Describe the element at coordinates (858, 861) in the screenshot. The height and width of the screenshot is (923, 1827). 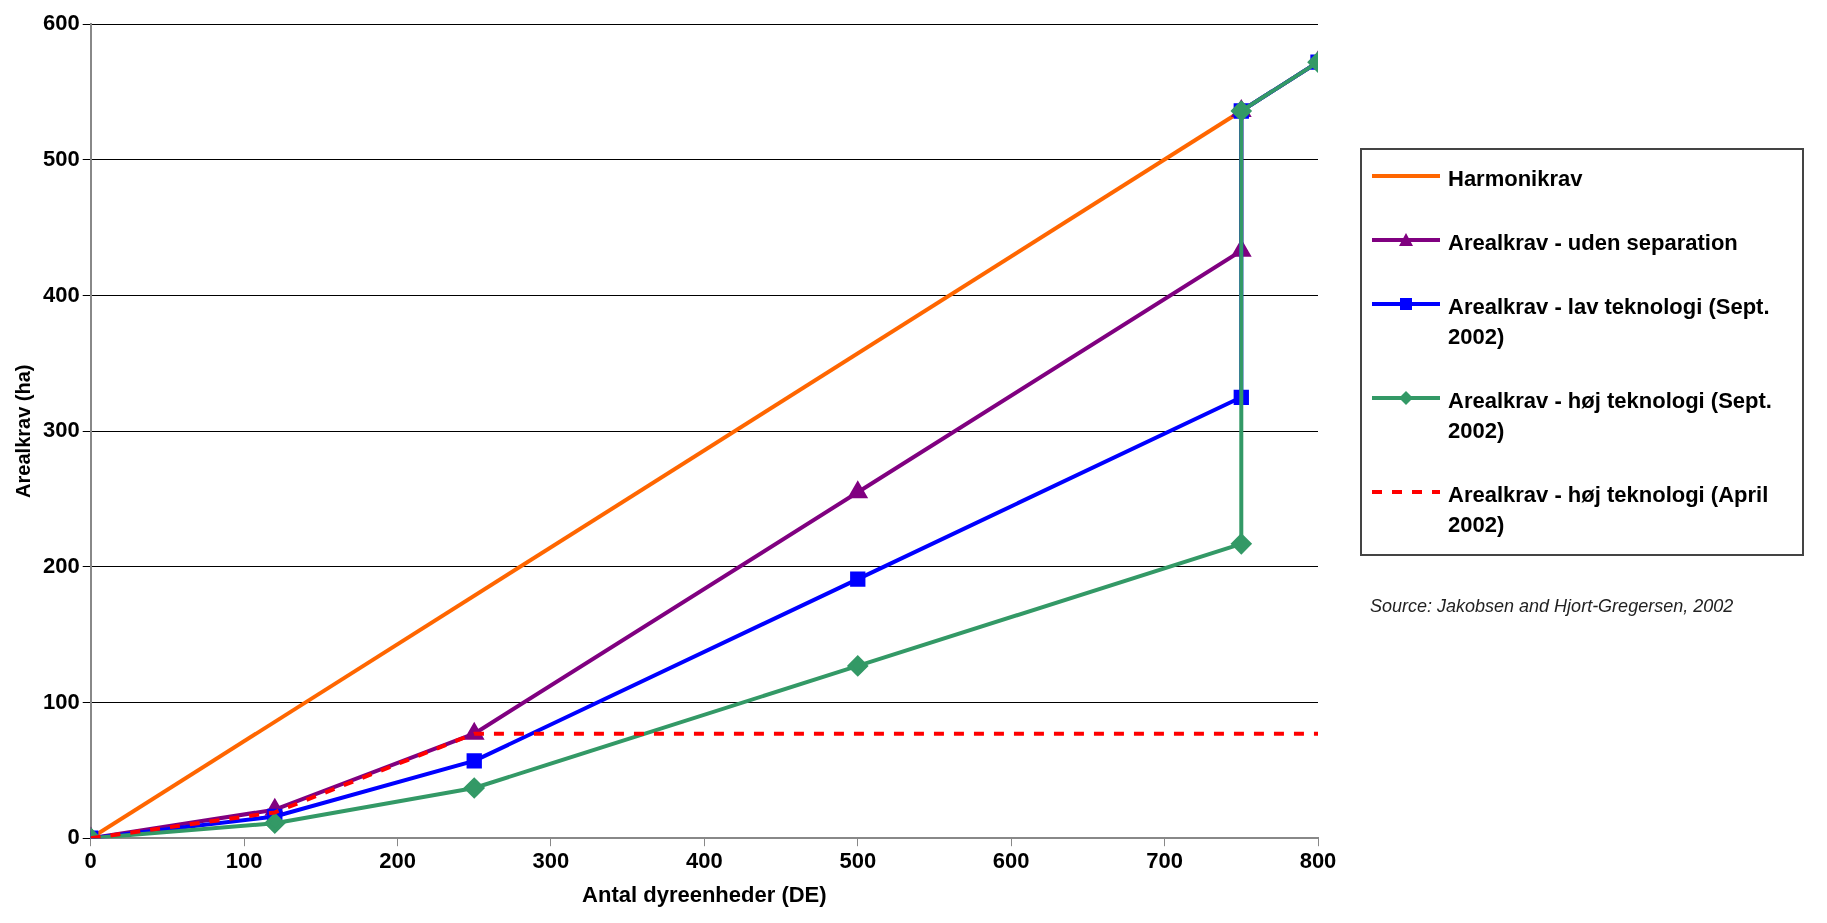
I see `x-tick-label: 500` at that location.